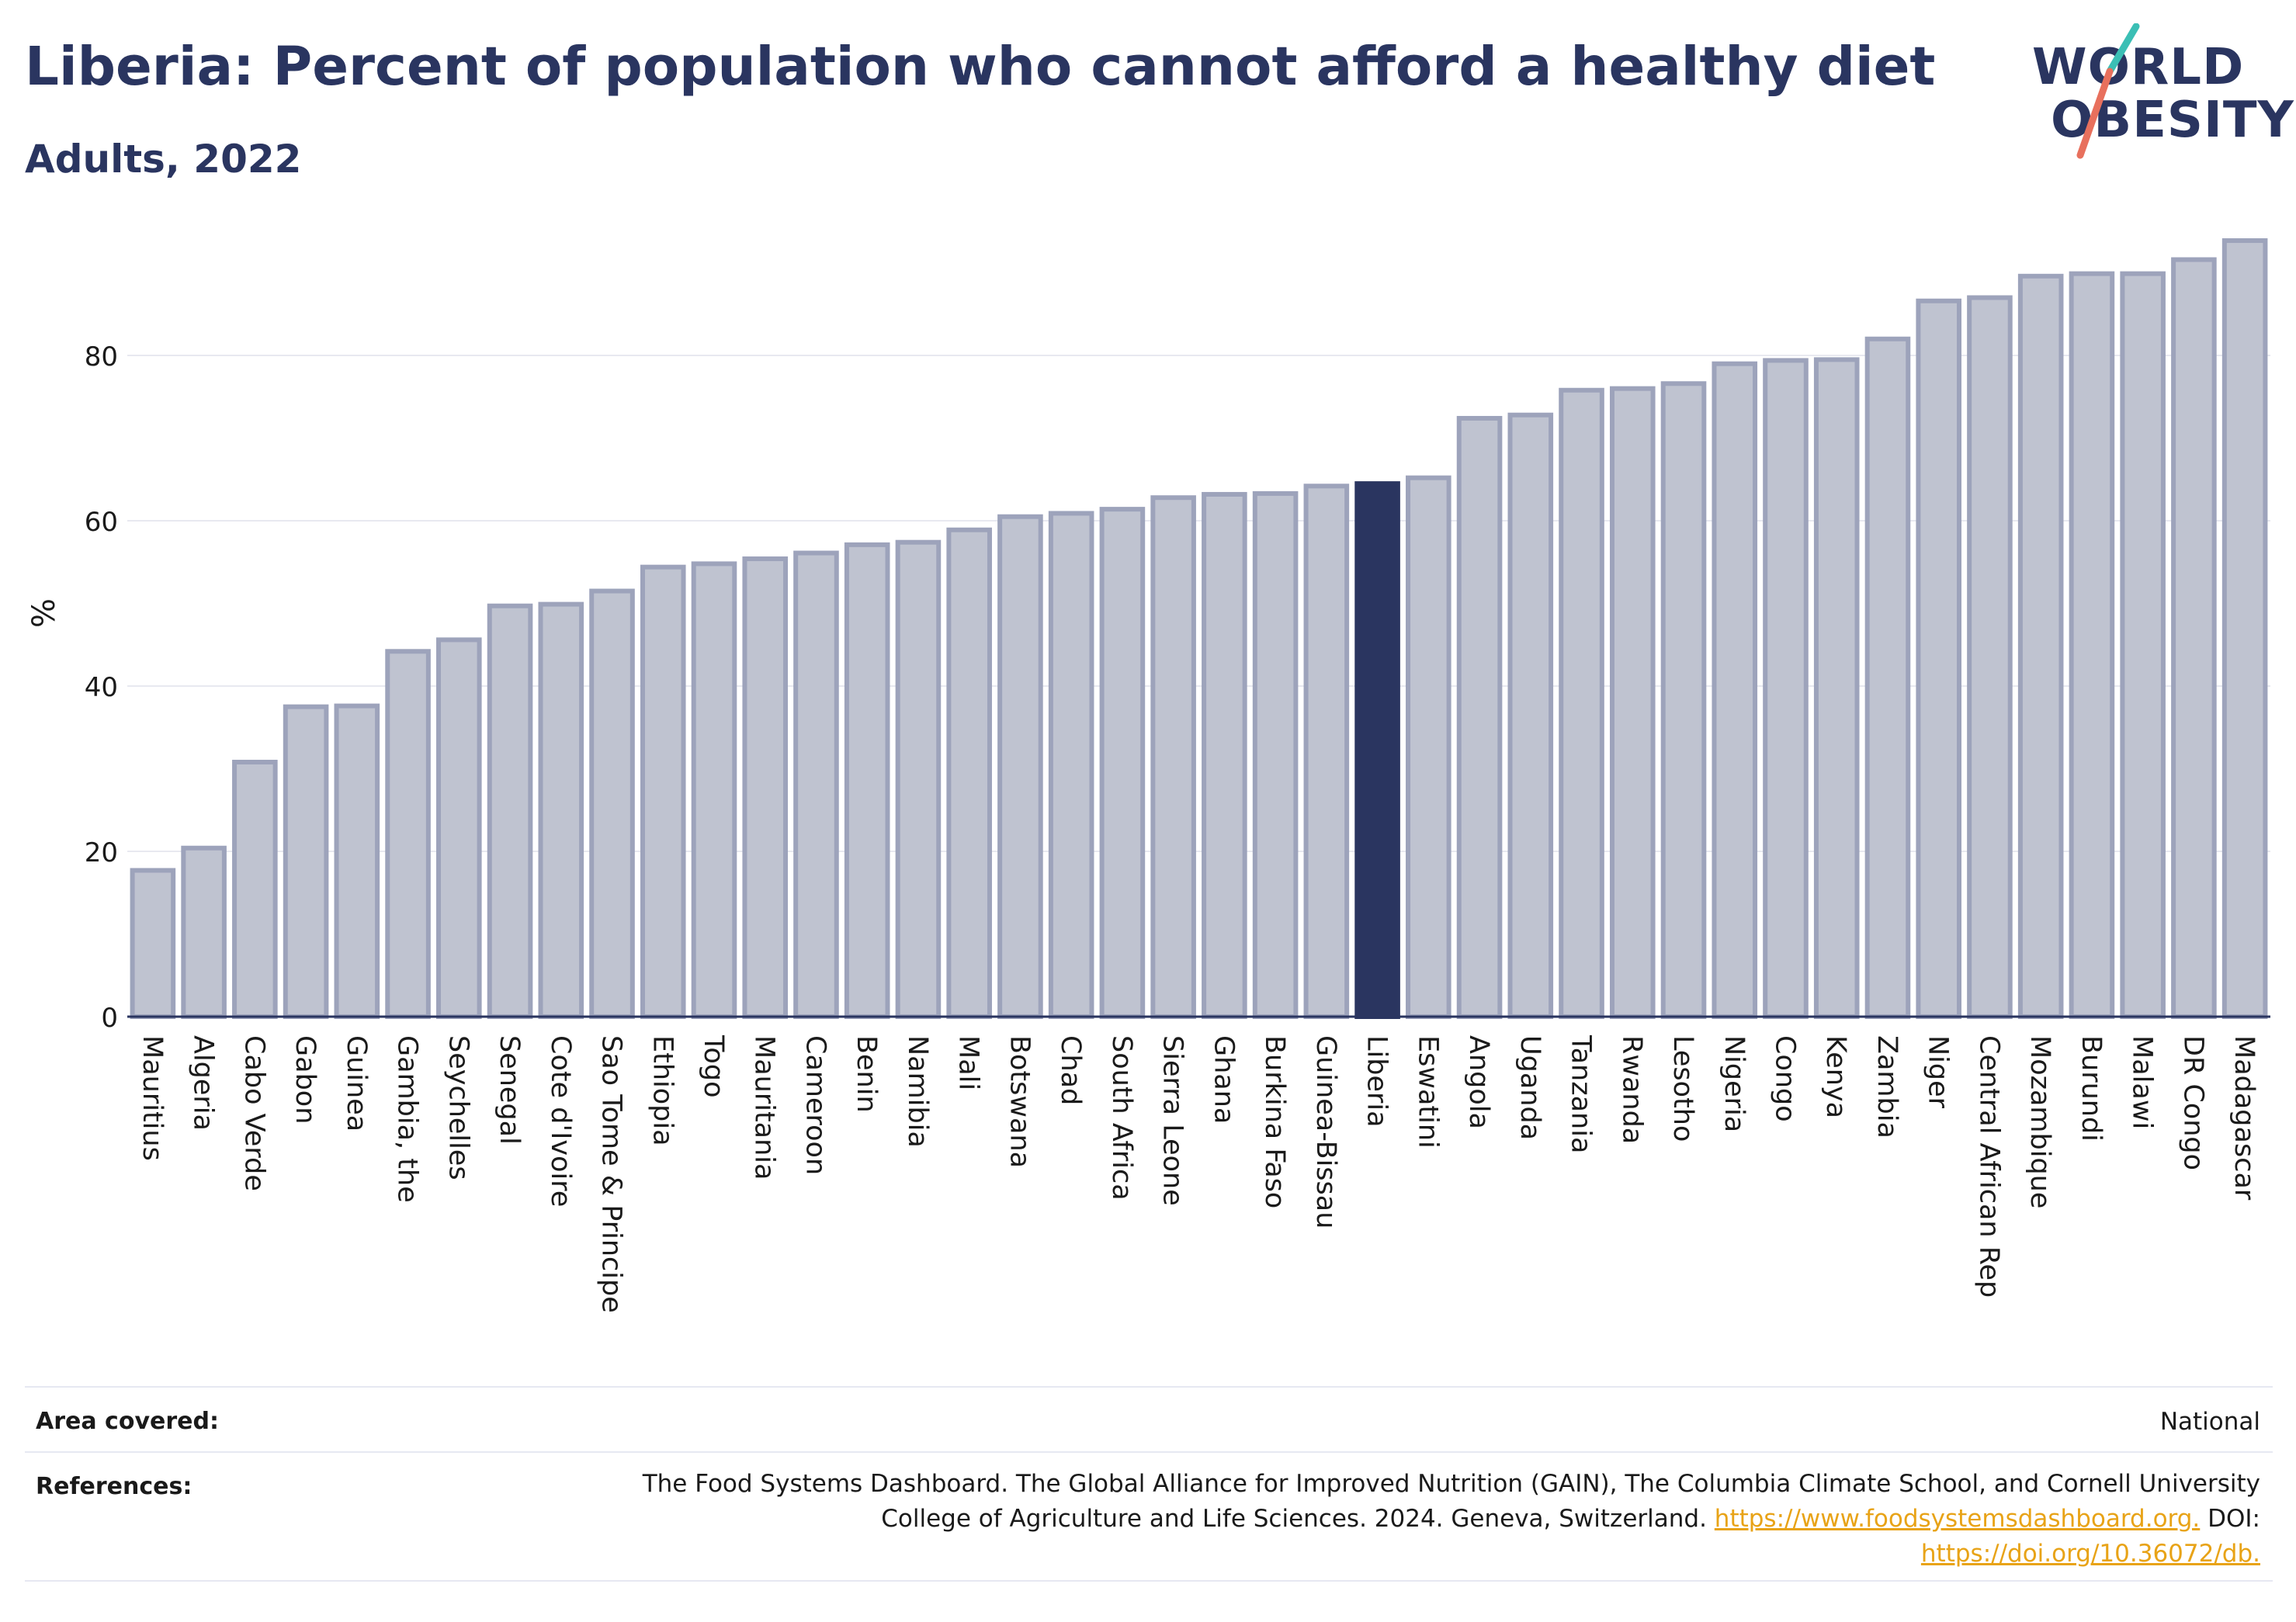 The width and height of the screenshot is (2296, 1622). What do you see at coordinates (2039, 1121) in the screenshot?
I see `x-tick-label: Mozambique` at bounding box center [2039, 1121].